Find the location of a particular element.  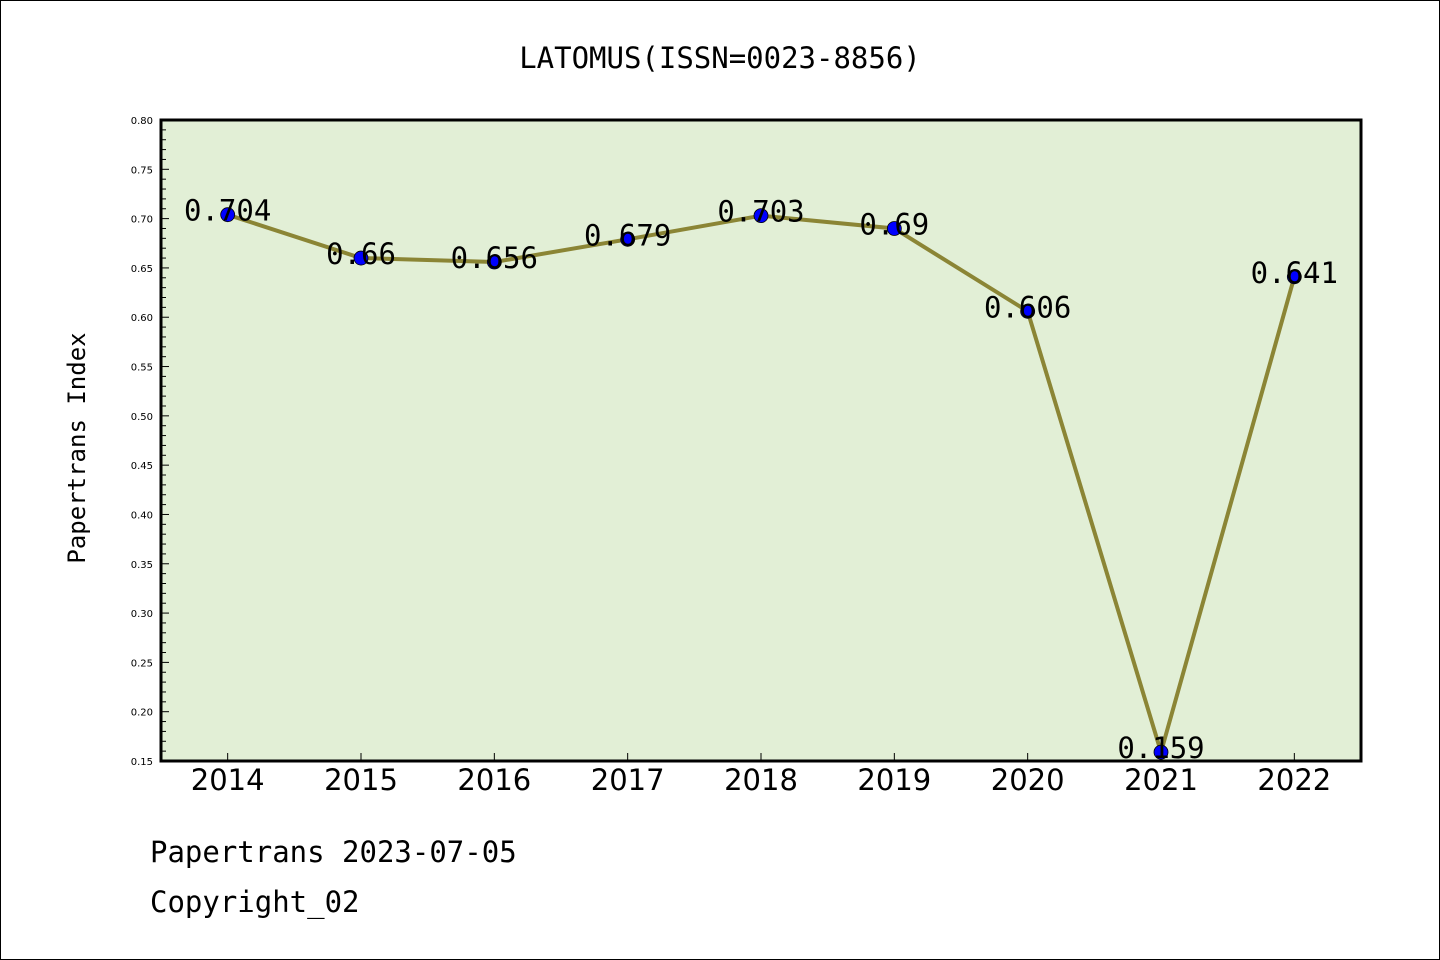

chart-title: LATOMUS(ISSN=0023-8856) is located at coordinates (720, 58).